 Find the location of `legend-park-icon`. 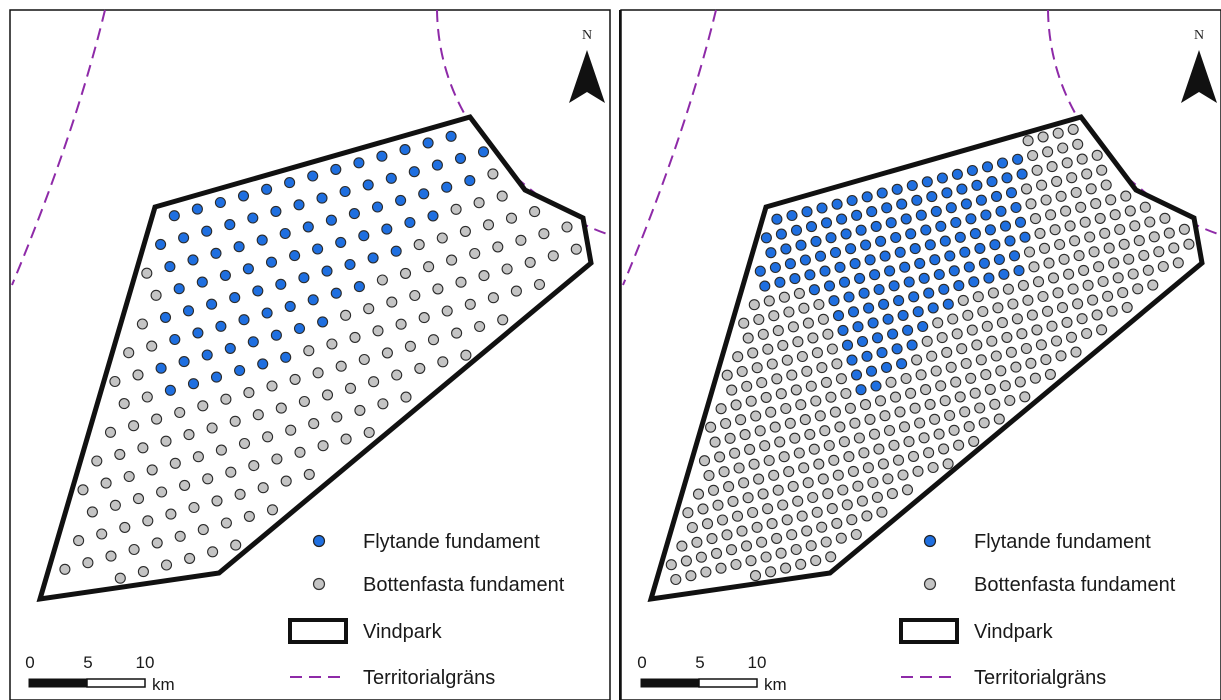

legend-park-icon is located at coordinates (929, 631).